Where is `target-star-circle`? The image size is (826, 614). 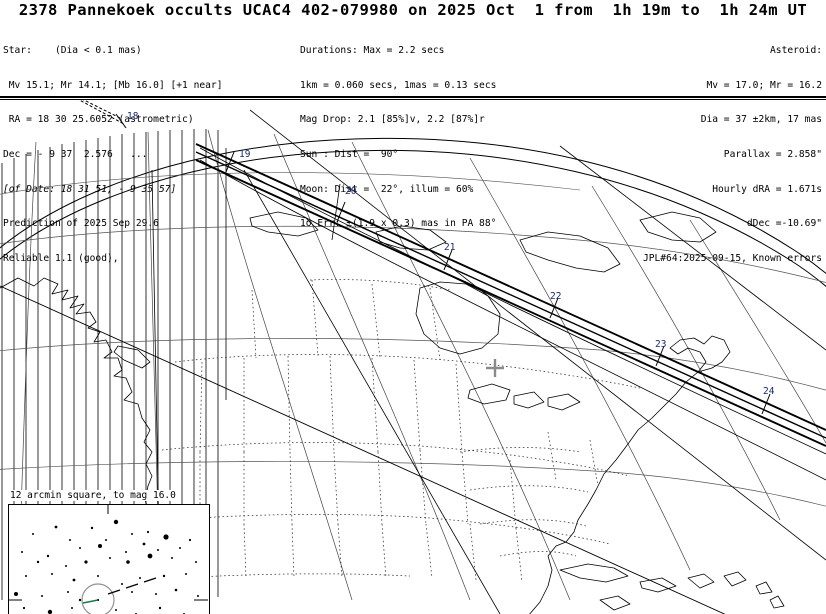
target-star-circle is located at coordinates (98, 598).